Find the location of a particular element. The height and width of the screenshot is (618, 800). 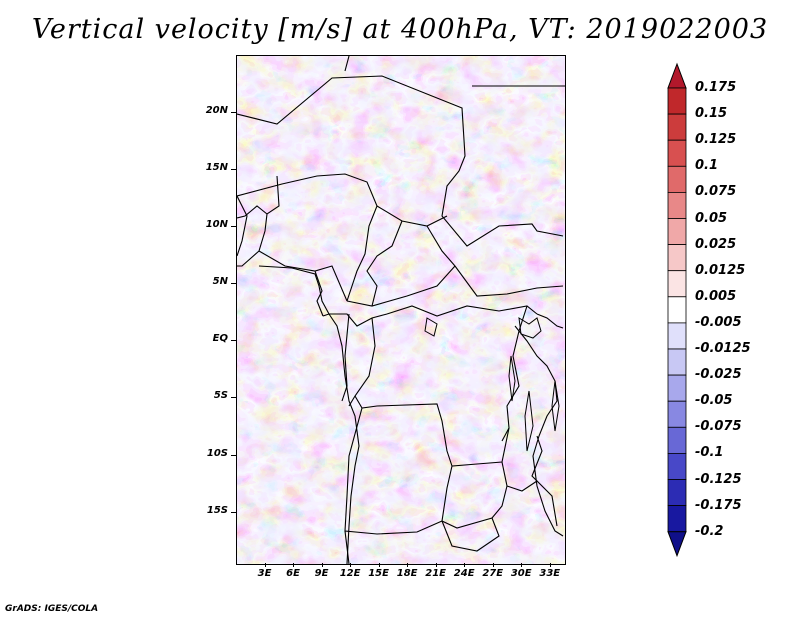

lat-label: 5N is located at coordinates (220, 282).